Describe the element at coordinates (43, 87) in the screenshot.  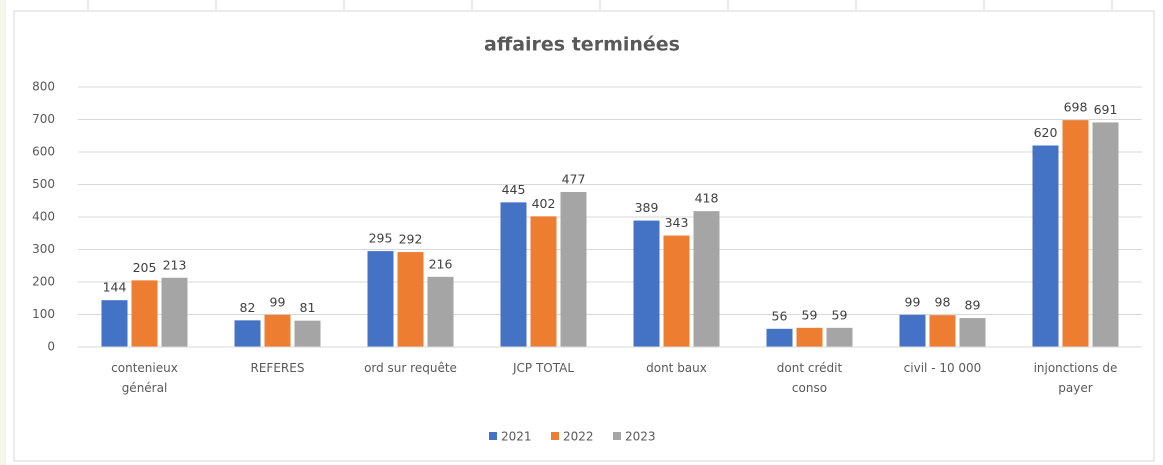
I see `y-tick-label: 800` at that location.